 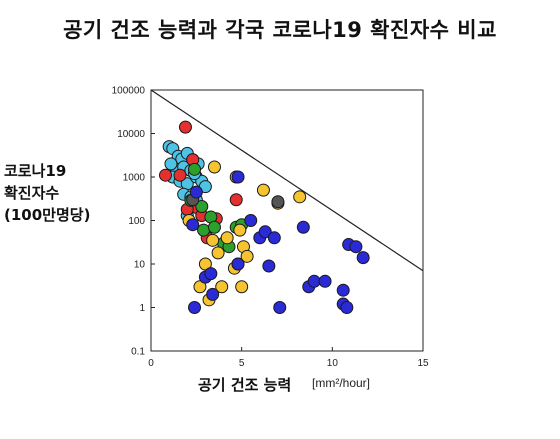 I want to click on y-axis-label-line-1: 코로나19, so click(x=35, y=171).